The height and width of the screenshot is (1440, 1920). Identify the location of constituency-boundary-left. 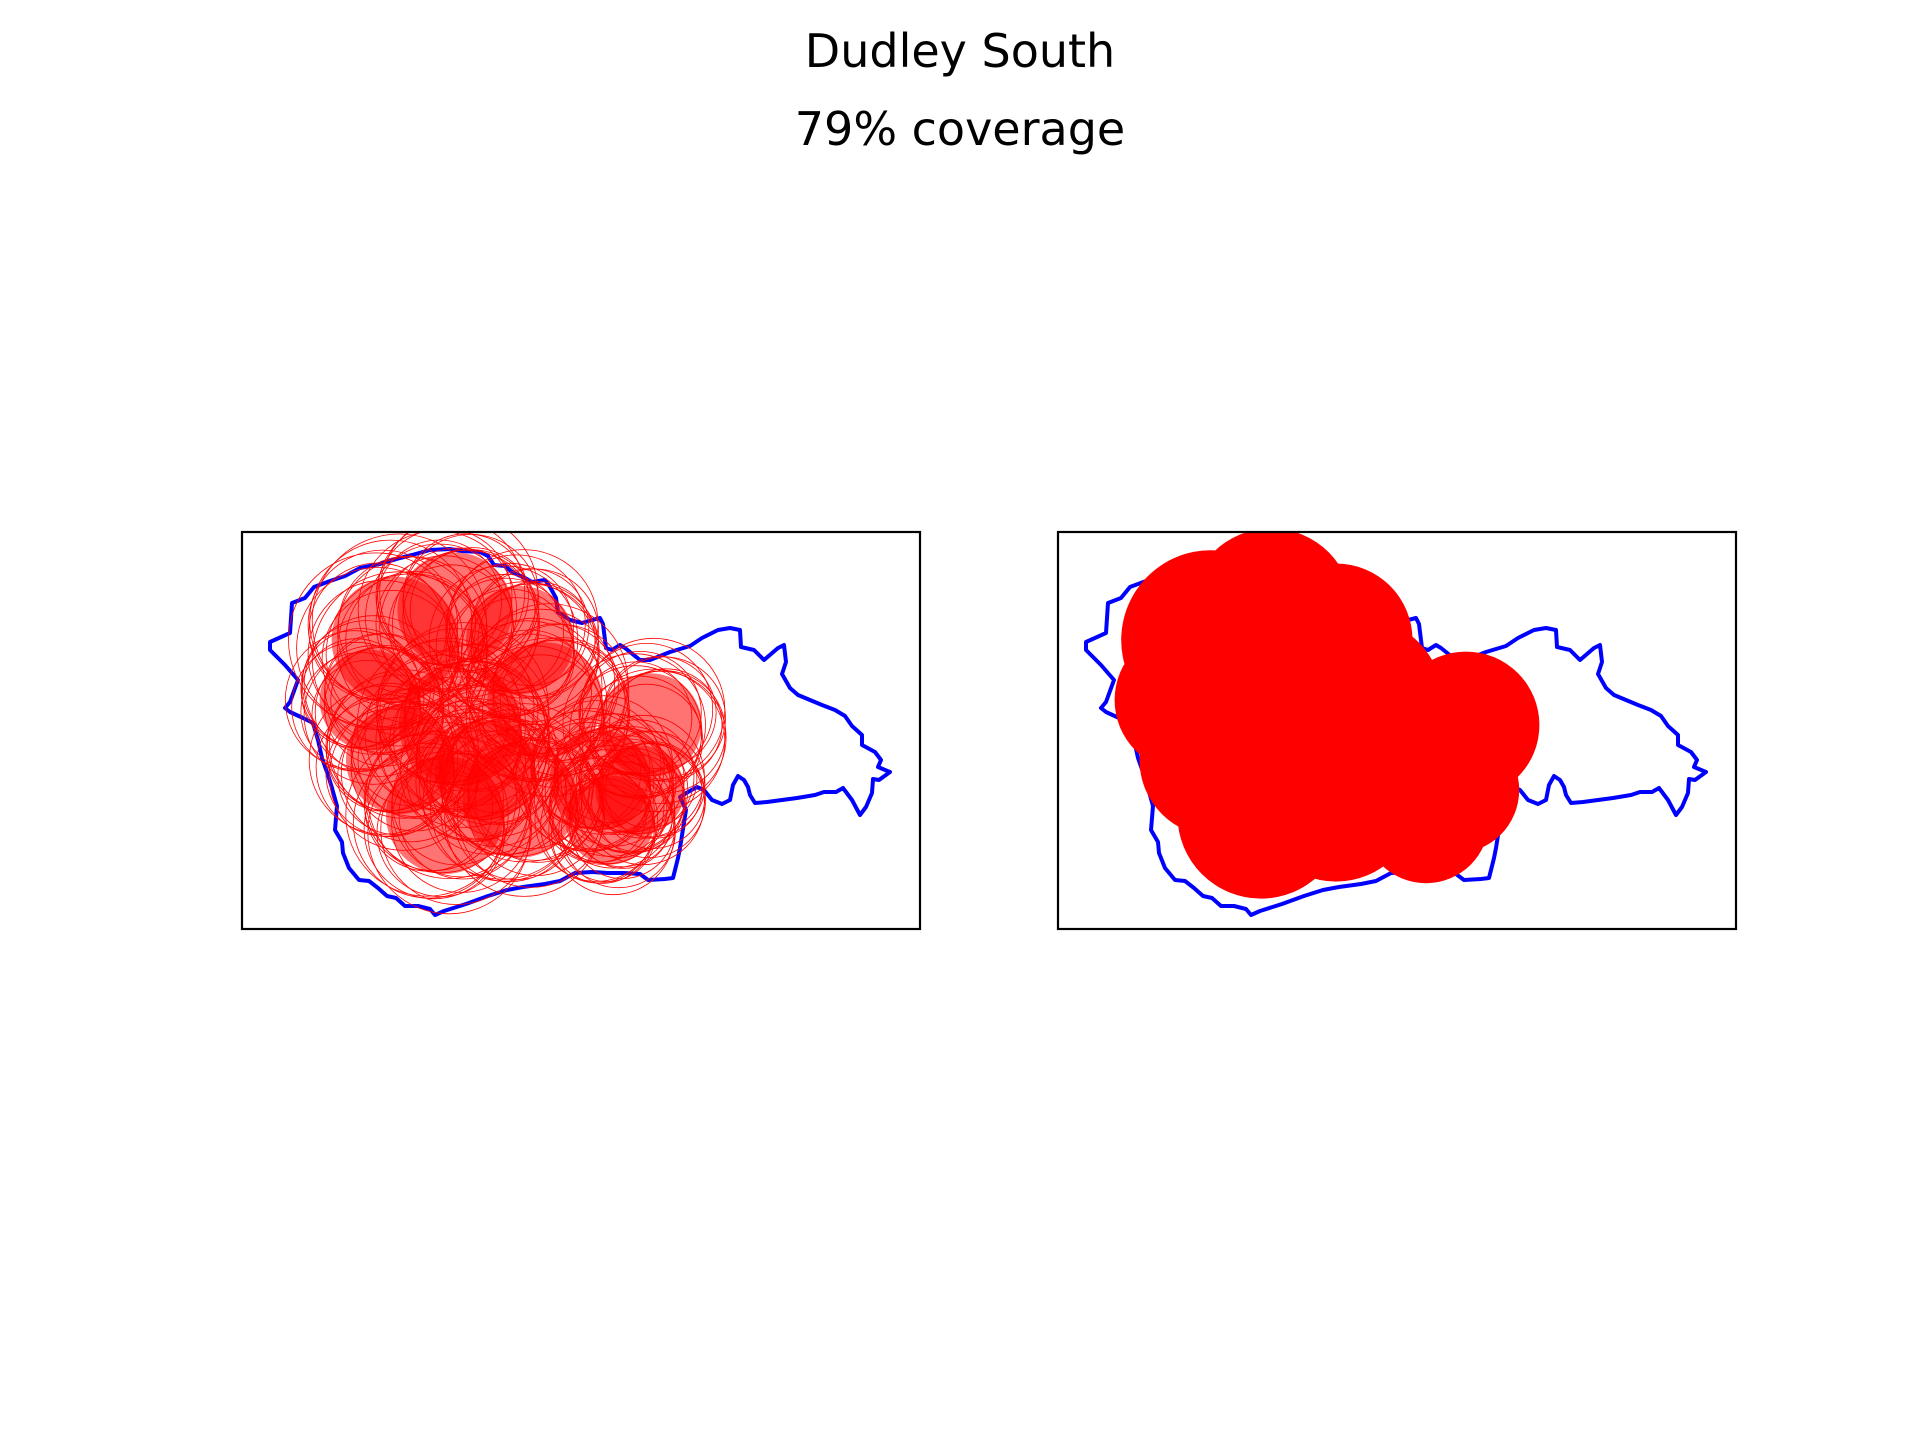
(580, 732).